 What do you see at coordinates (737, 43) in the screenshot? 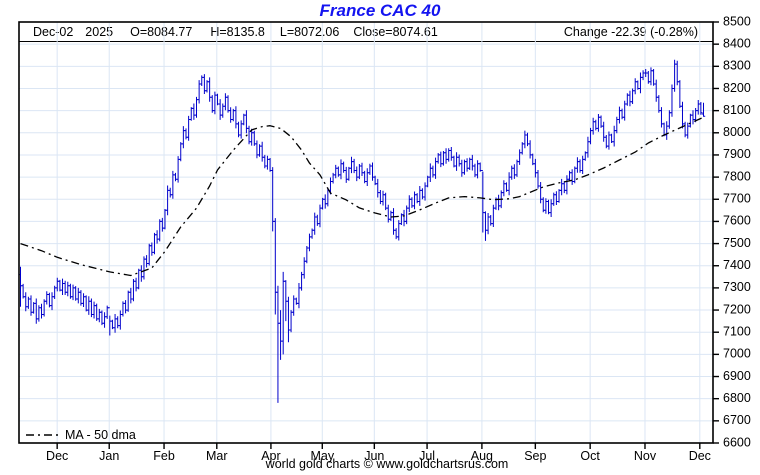
I see `y-tick-label: 8400` at bounding box center [737, 43].